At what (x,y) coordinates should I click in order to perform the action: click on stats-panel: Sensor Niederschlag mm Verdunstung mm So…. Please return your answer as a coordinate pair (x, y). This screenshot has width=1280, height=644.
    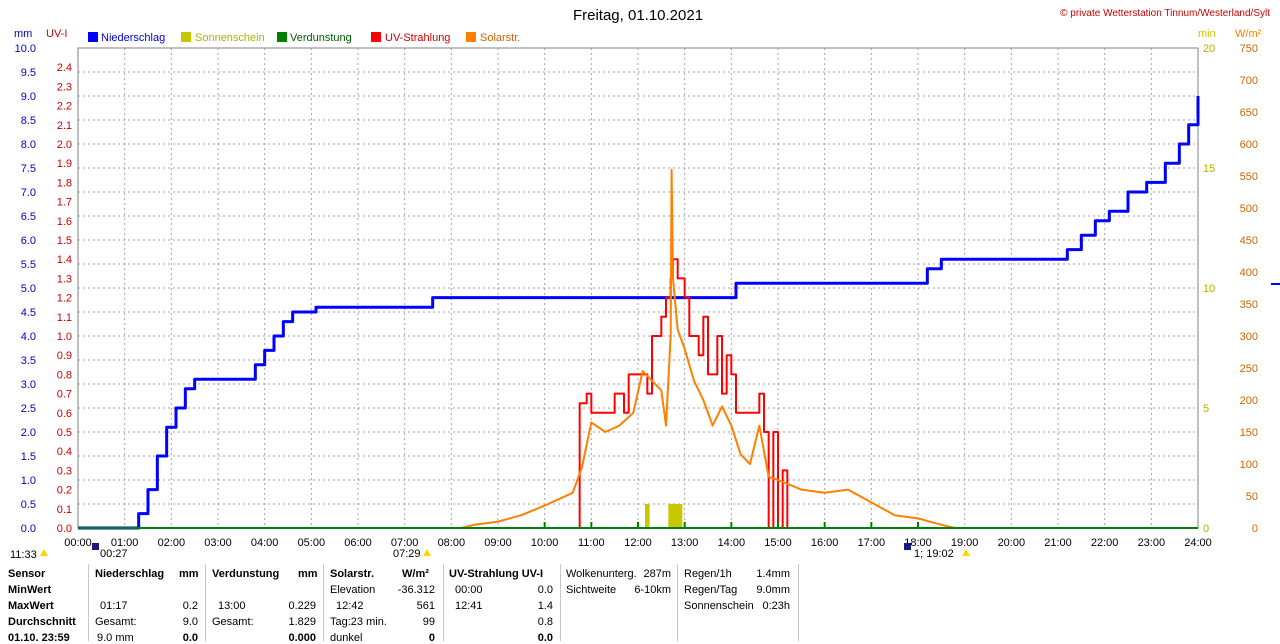
    Looking at the image, I should click on (640, 605).